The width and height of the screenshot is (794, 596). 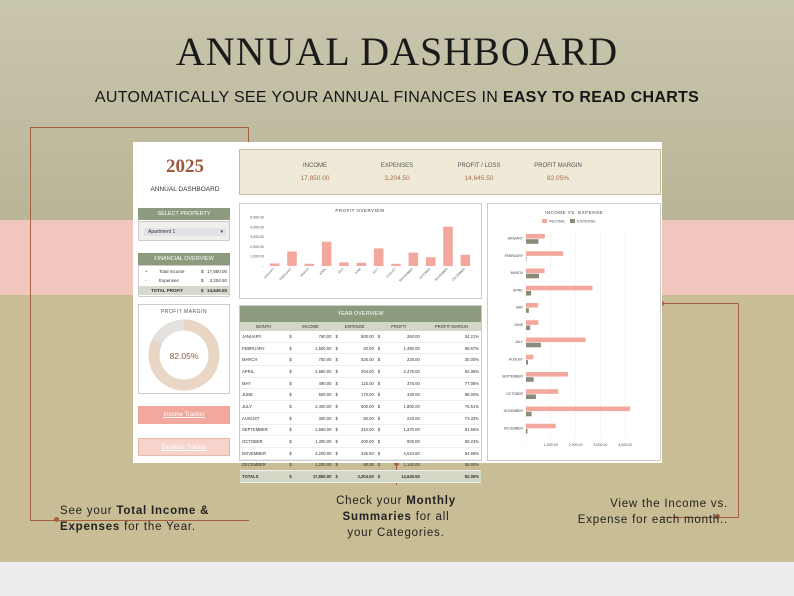 I want to click on table-row: JANUARY $760.00 $500.00 $260.00 34.21%, so click(x=360, y=337).